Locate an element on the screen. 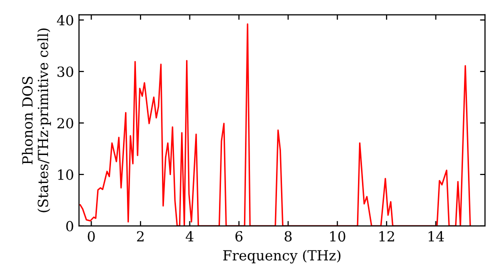 The image size is (500, 280). y-tick-label: 10 is located at coordinates (66, 174).